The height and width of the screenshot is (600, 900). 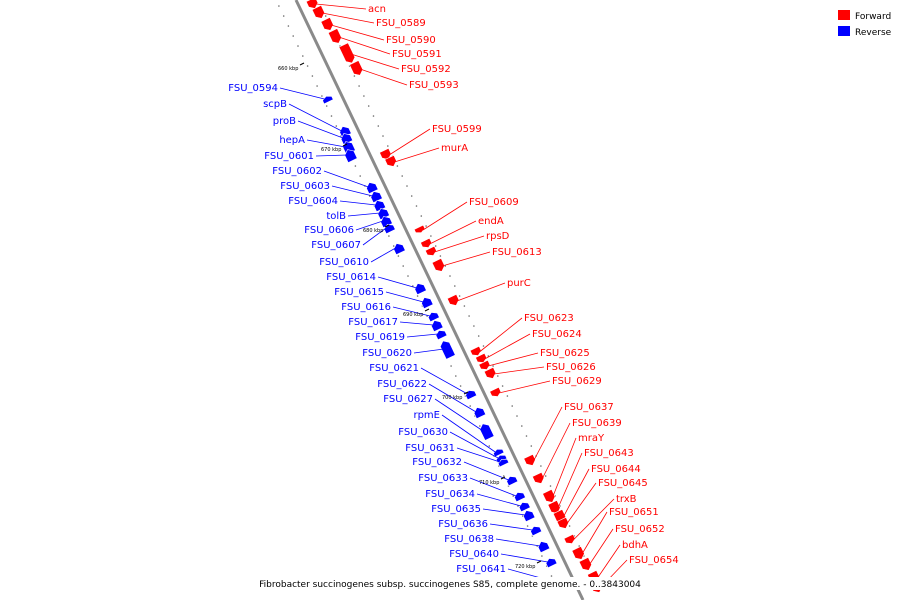 What do you see at coordinates (408, 399) in the screenshot?
I see `gene-label-fsu-0627: FSU_0627` at bounding box center [408, 399].